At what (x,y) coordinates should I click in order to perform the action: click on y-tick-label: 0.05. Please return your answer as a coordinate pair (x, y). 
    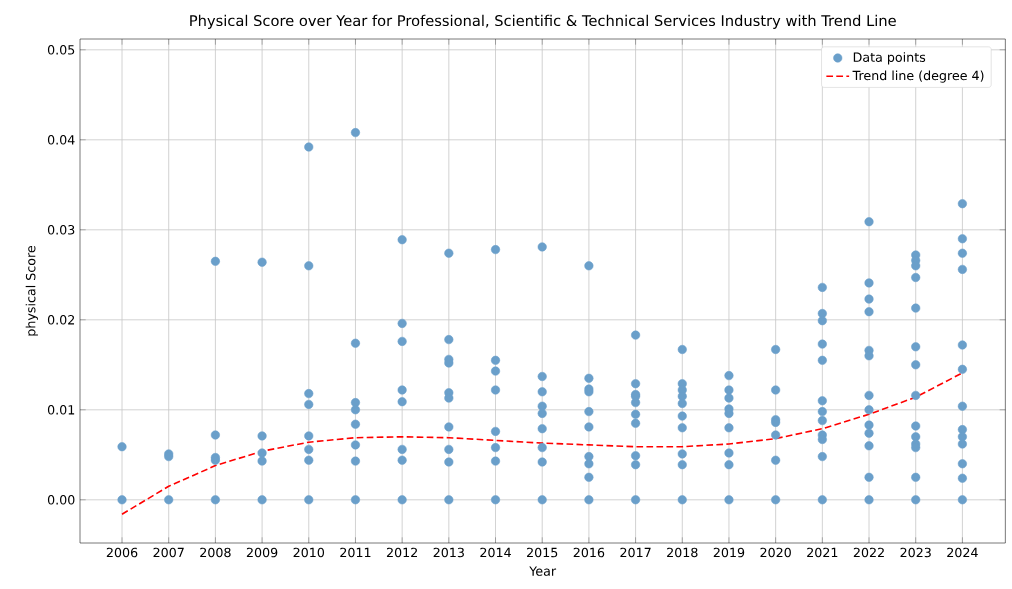
    Looking at the image, I should click on (61, 50).